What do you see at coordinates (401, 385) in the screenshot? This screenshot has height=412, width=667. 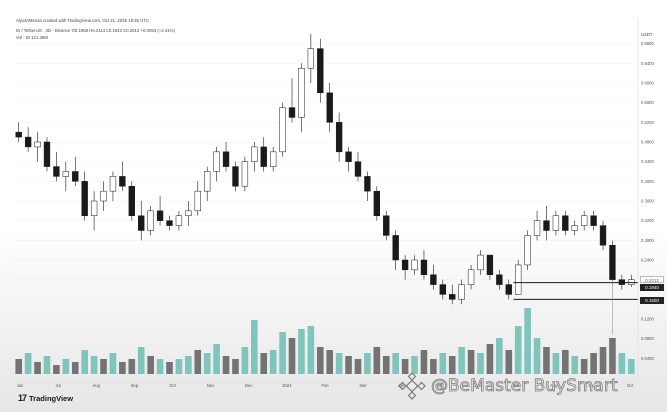 I see `time-tick-label: Apr` at bounding box center [401, 385].